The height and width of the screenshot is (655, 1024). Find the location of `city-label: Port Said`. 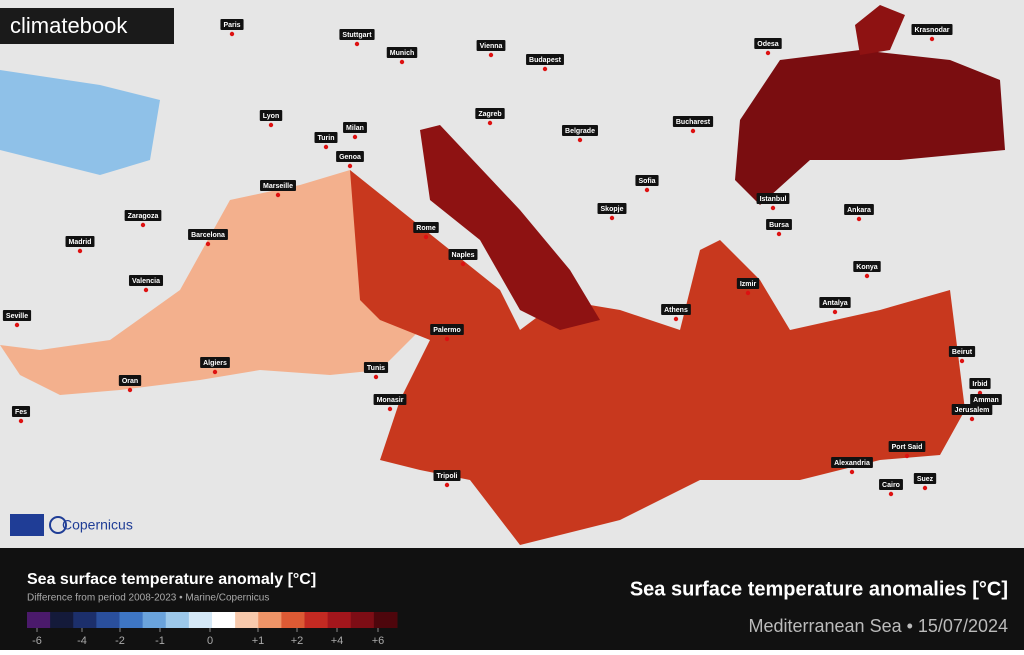

city-label: Port Said is located at coordinates (907, 447).